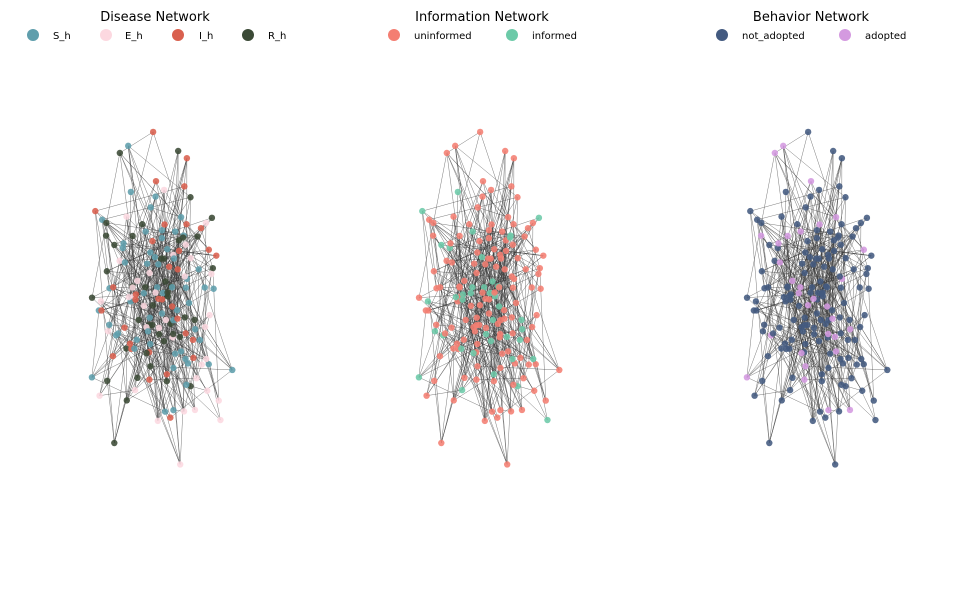 This screenshot has width=965, height=590. I want to click on legend-marker-not-adopted, so click(722, 35).